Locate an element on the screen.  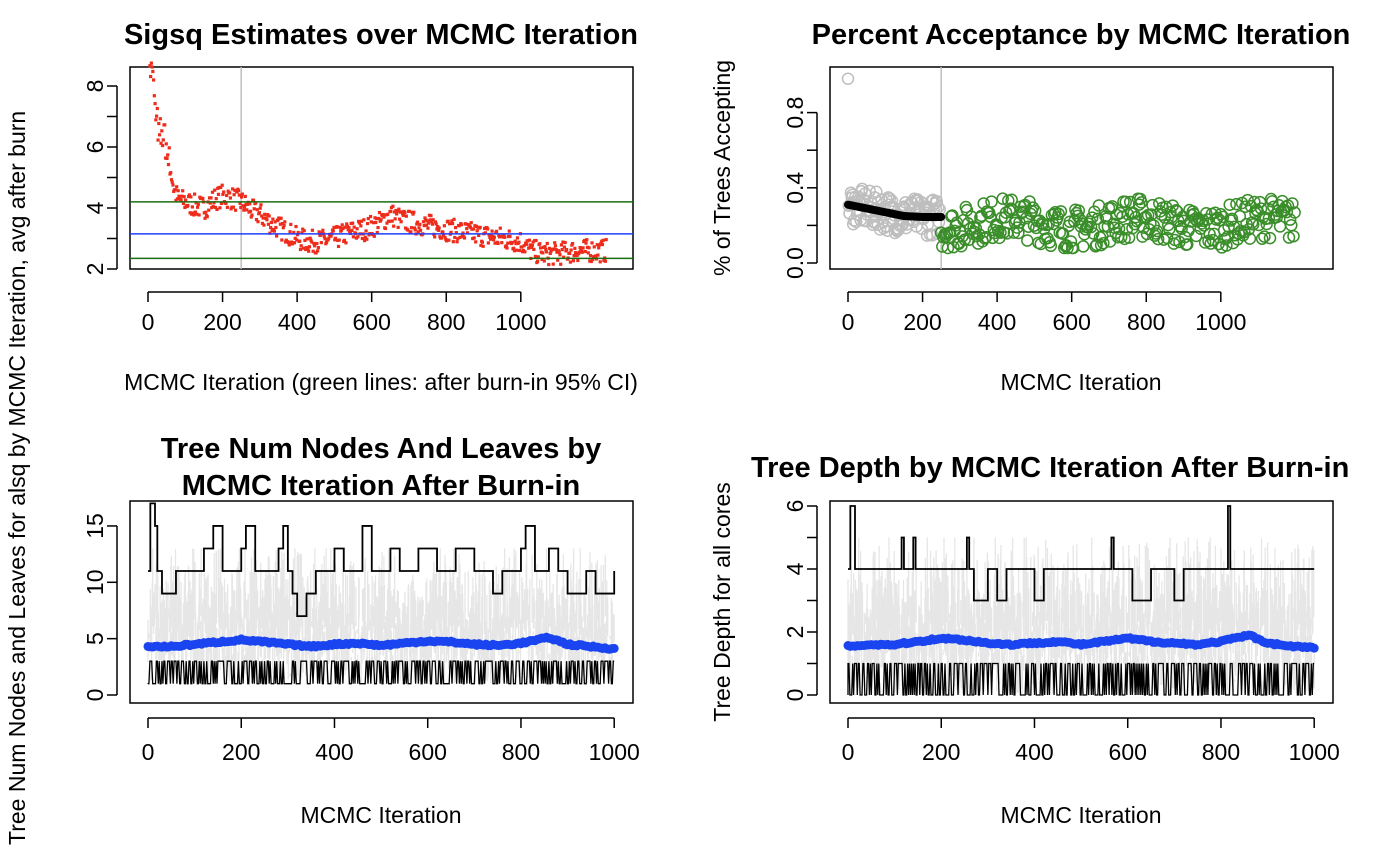
acceptance-burnin-point is located at coordinates (936, 201).